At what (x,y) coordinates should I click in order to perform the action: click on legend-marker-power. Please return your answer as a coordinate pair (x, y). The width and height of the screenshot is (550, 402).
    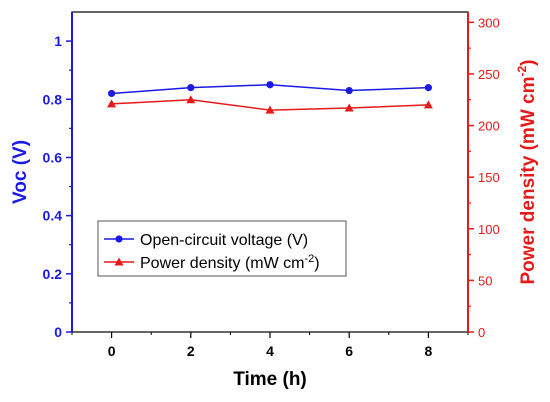
    Looking at the image, I should click on (119, 261).